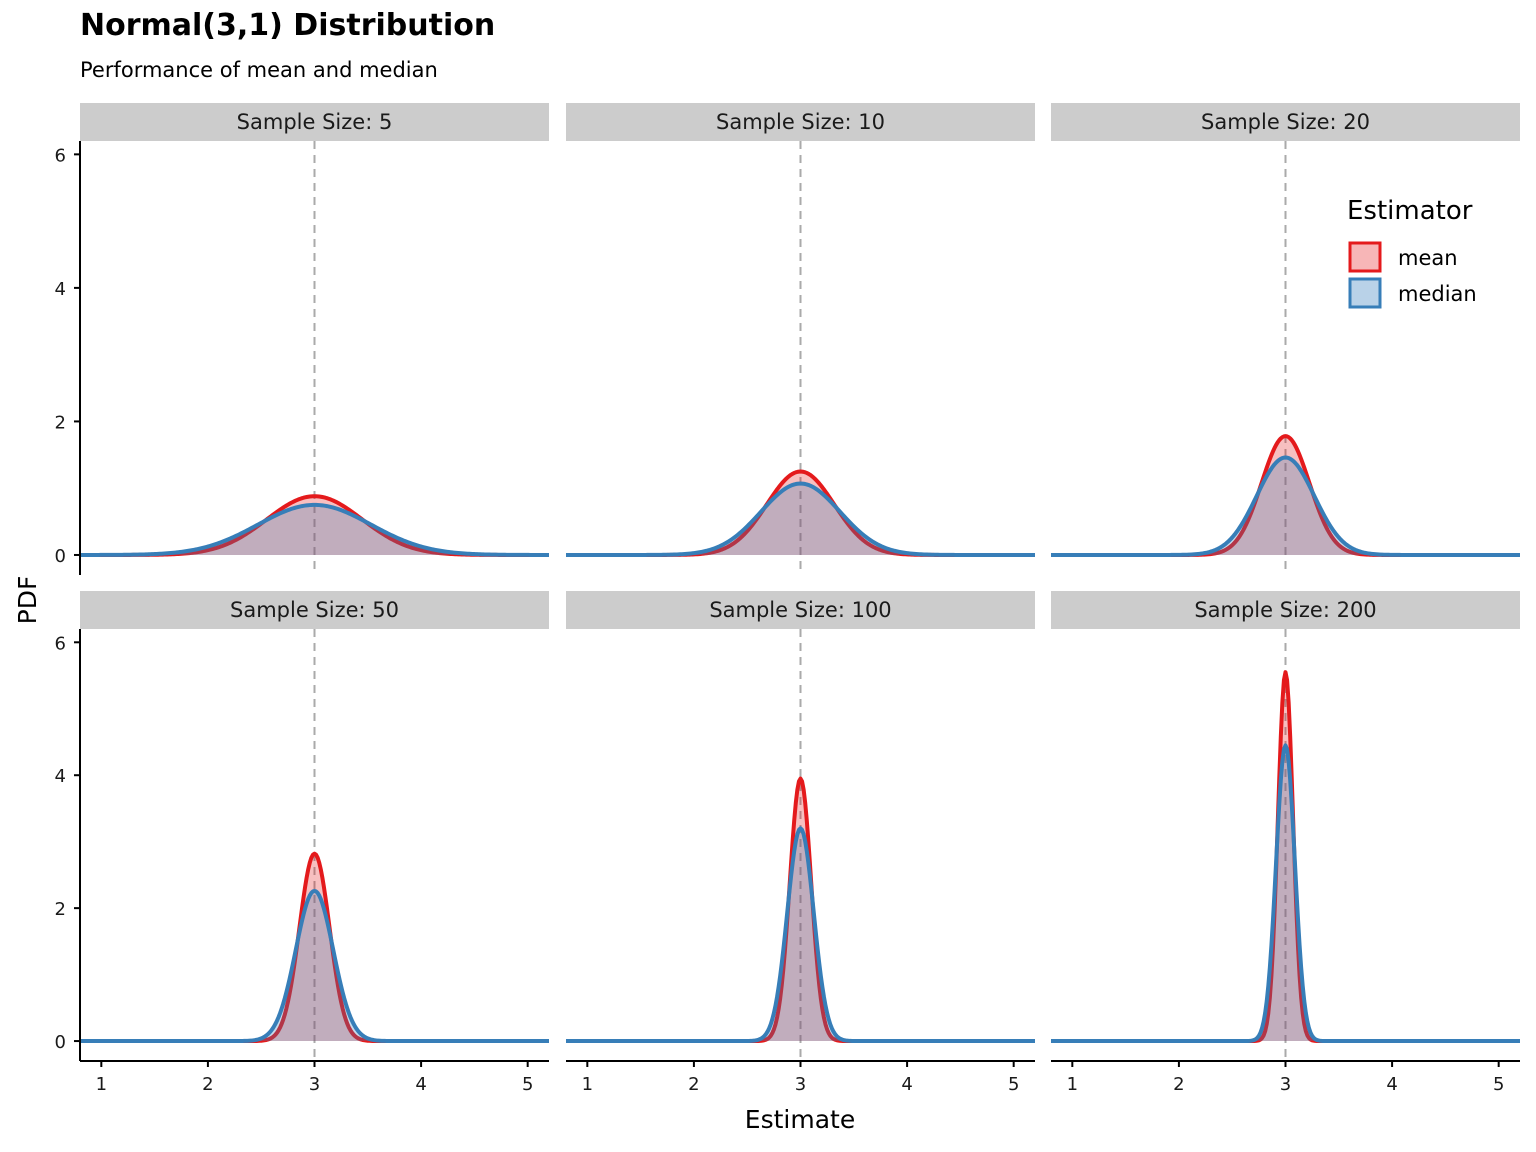  What do you see at coordinates (800, 339) in the screenshot?
I see `facet-panel-10: Sample Size: 10` at bounding box center [800, 339].